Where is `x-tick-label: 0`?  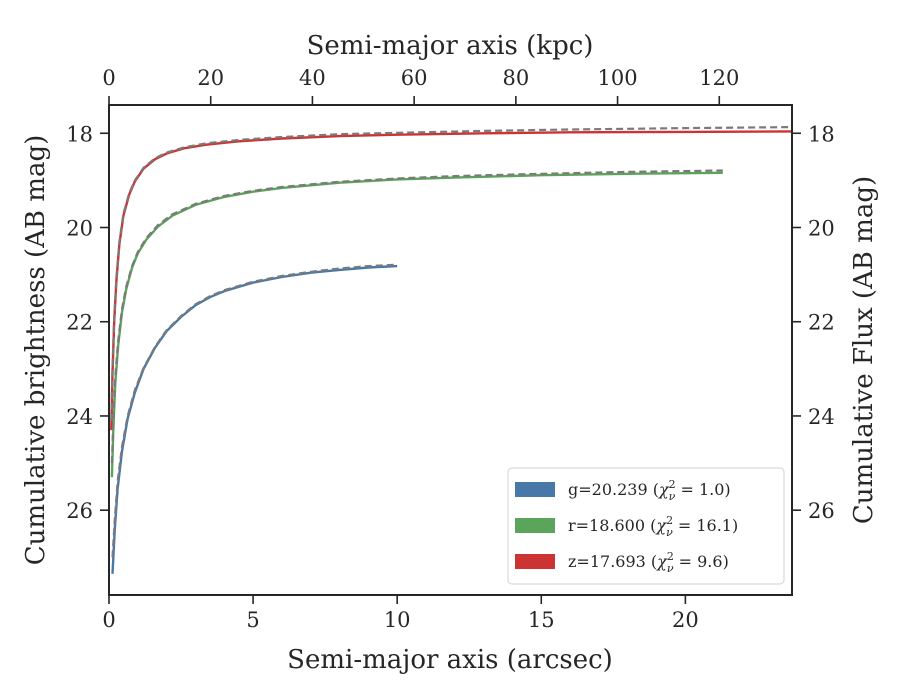
x-tick-label: 0 is located at coordinates (108, 620).